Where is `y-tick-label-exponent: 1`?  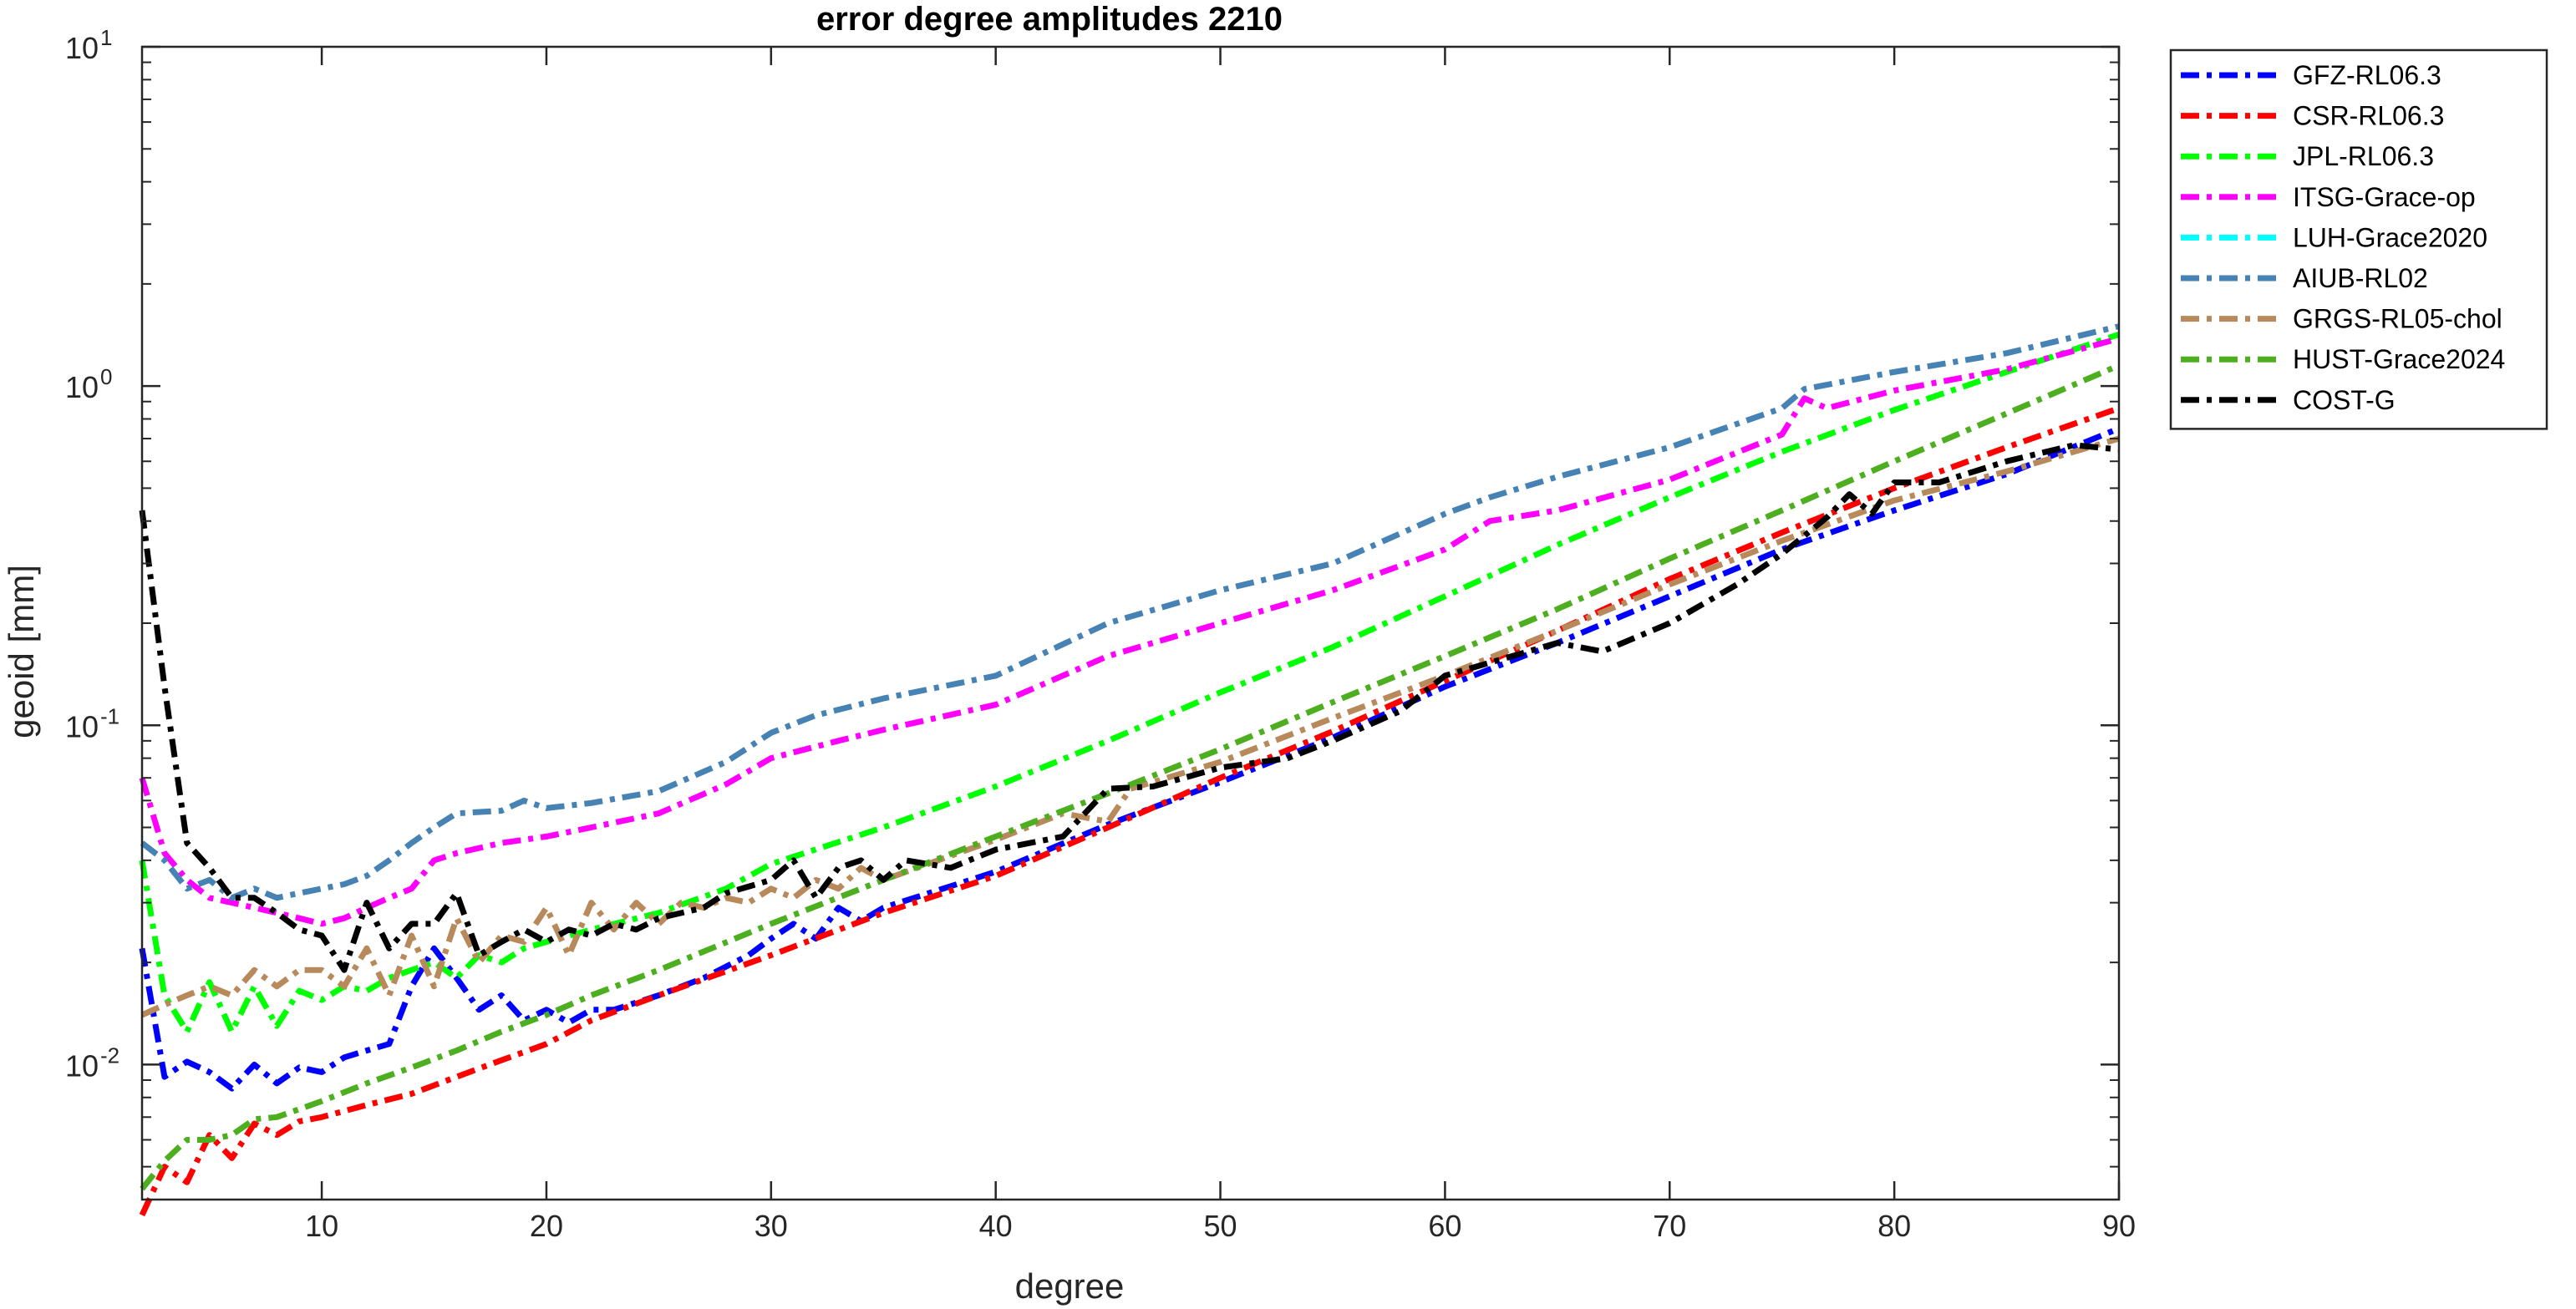
y-tick-label-exponent: 1 is located at coordinates (106, 37).